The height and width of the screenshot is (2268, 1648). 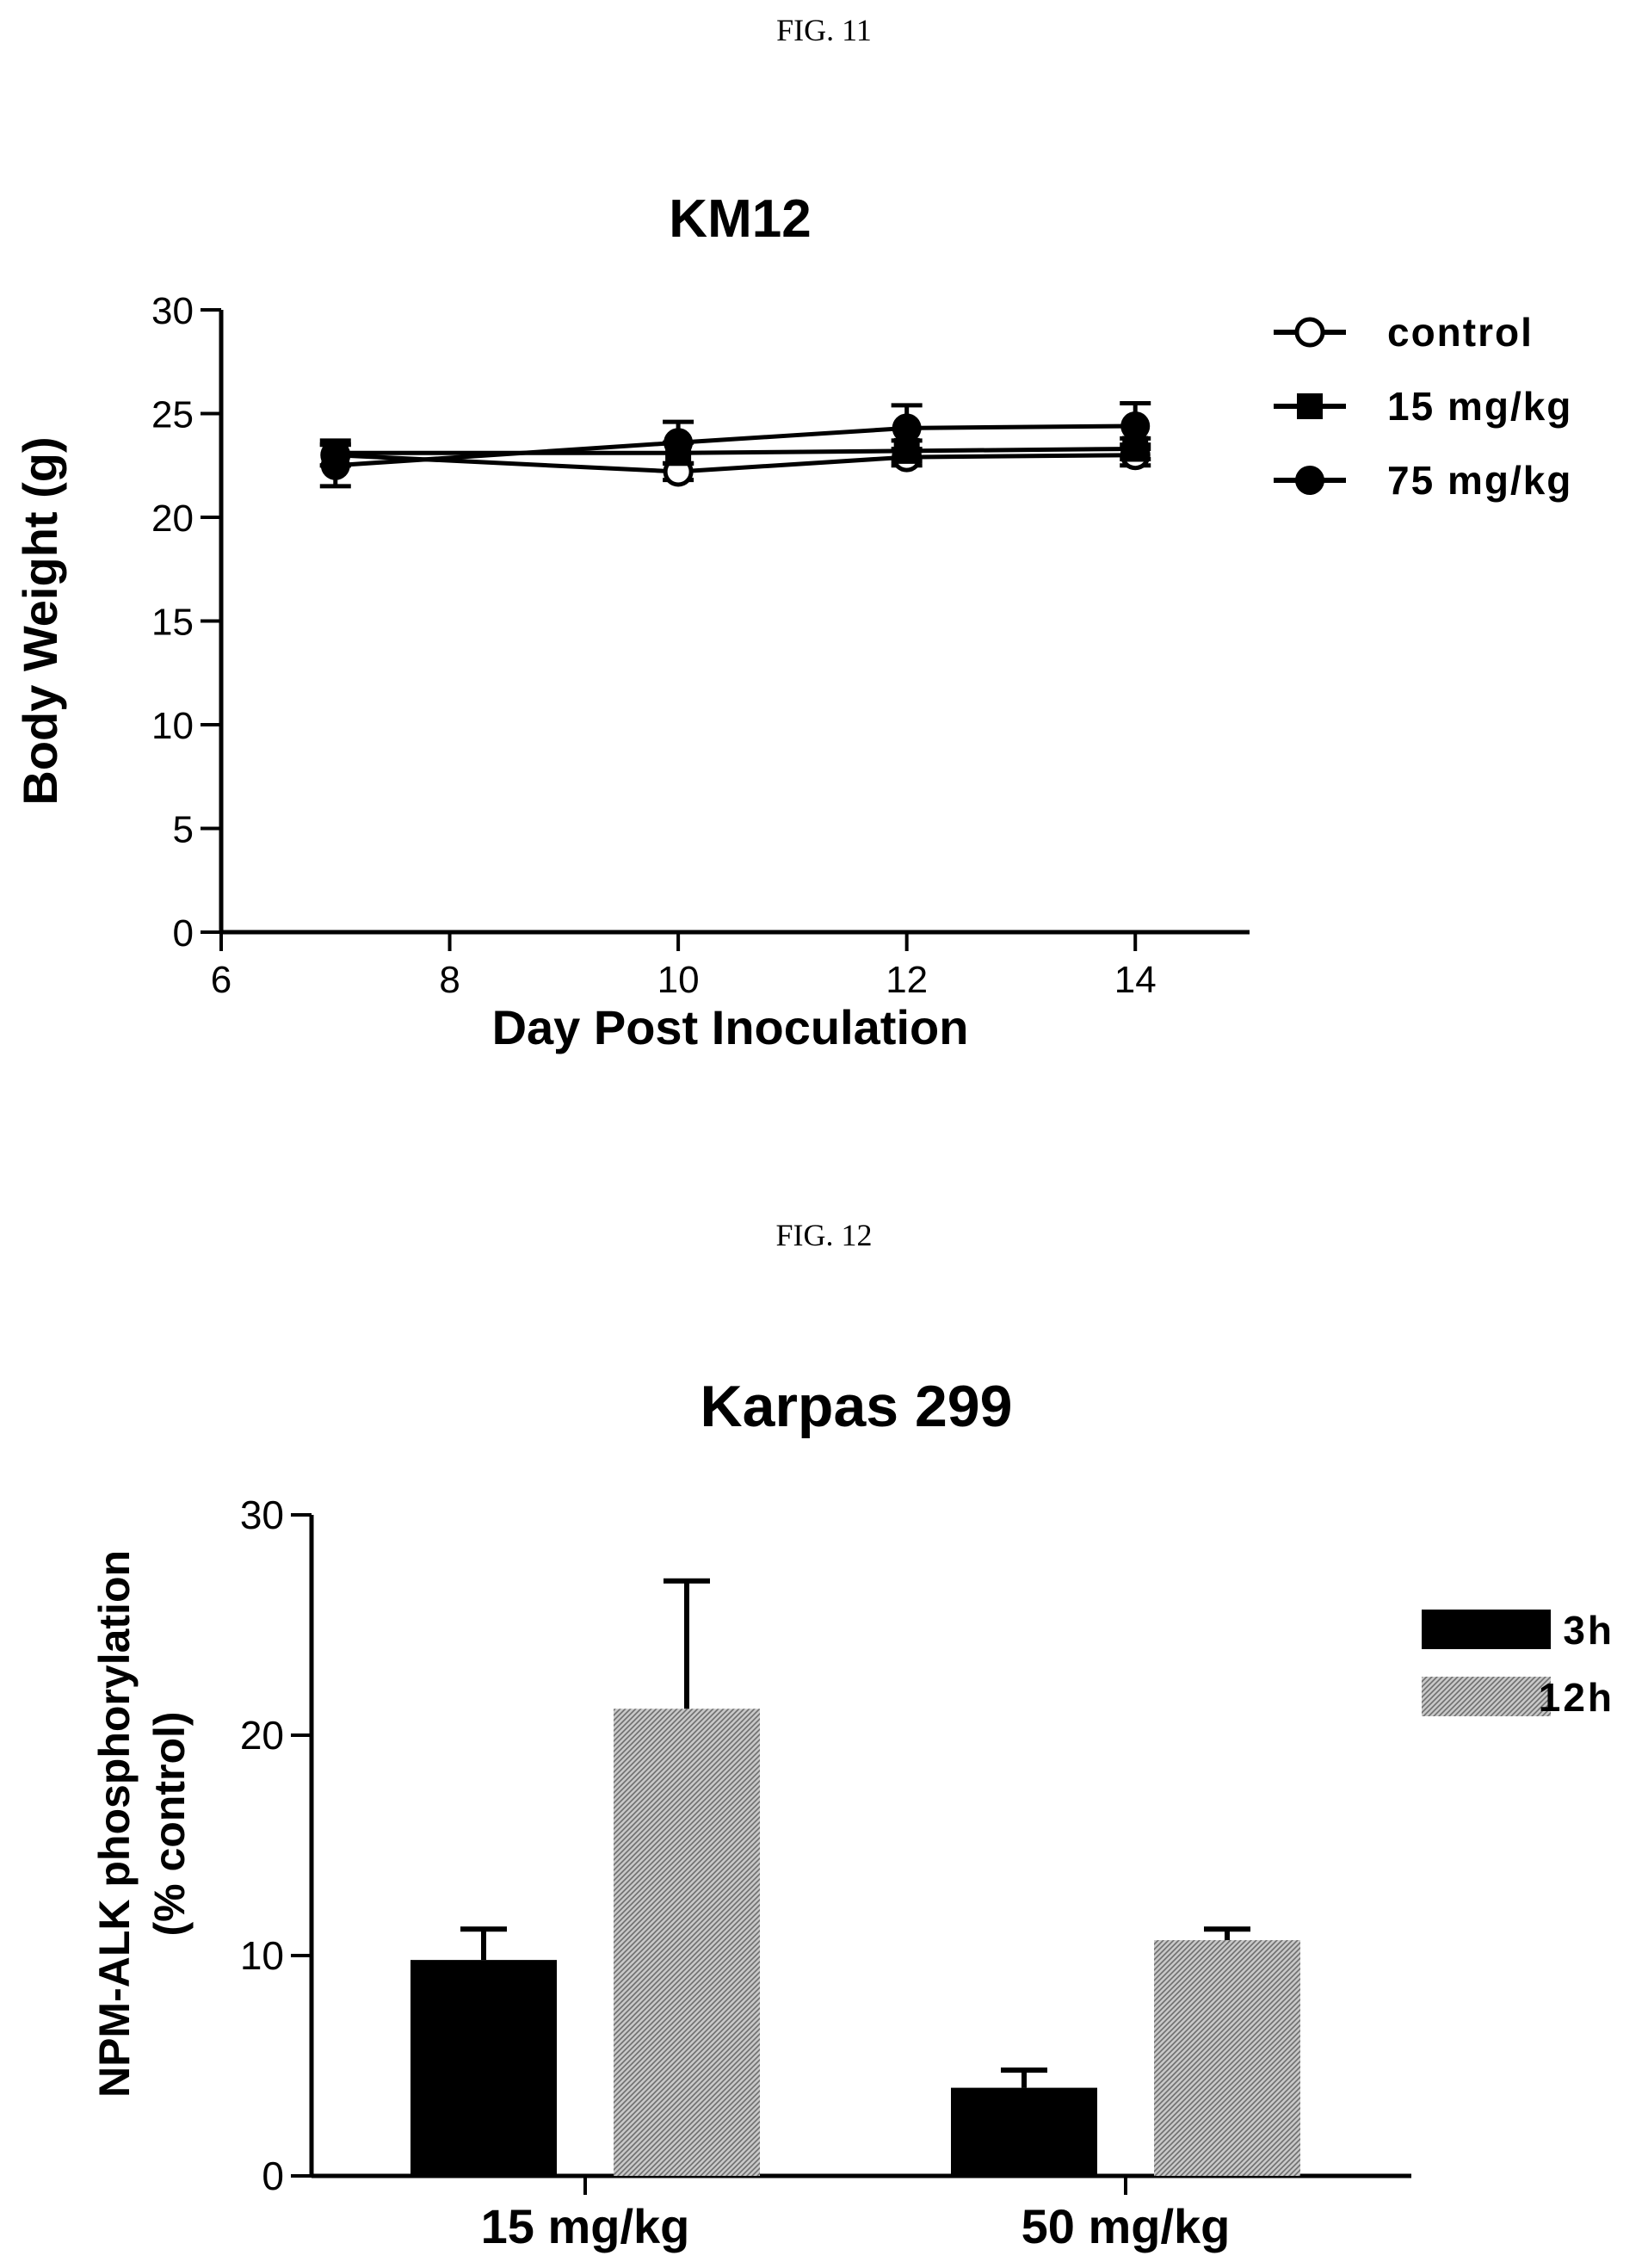 What do you see at coordinates (450, 980) in the screenshot?
I see `x-tick-label: 8` at bounding box center [450, 980].